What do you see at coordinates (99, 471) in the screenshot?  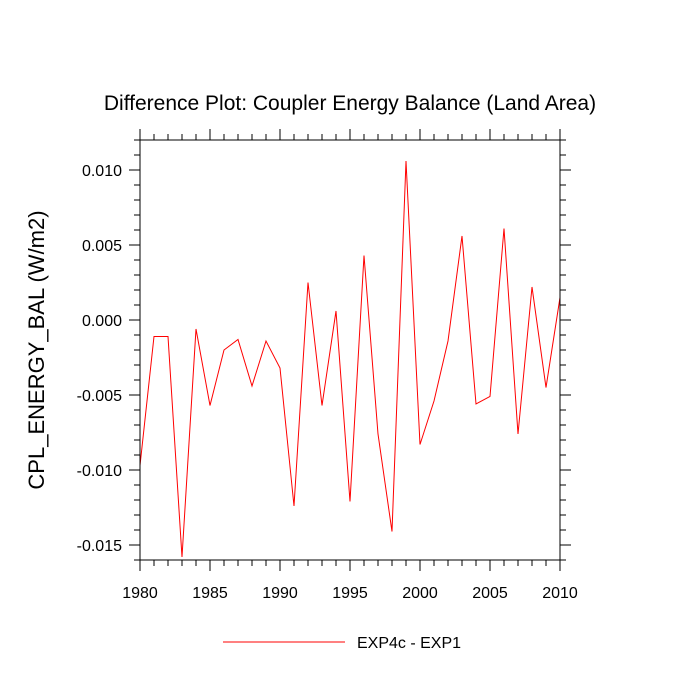 I see `y-tick-label: -0.010` at bounding box center [99, 471].